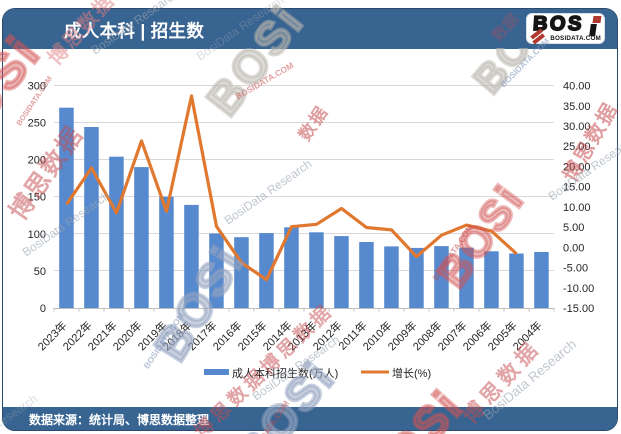 This screenshot has height=434, width=621. I want to click on svg-text: 0, so click(43, 309).